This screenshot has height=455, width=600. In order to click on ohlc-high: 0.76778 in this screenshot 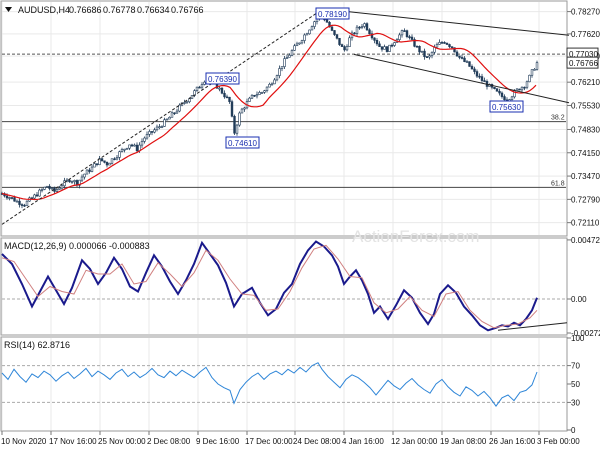, I will do `click(119, 10)`.